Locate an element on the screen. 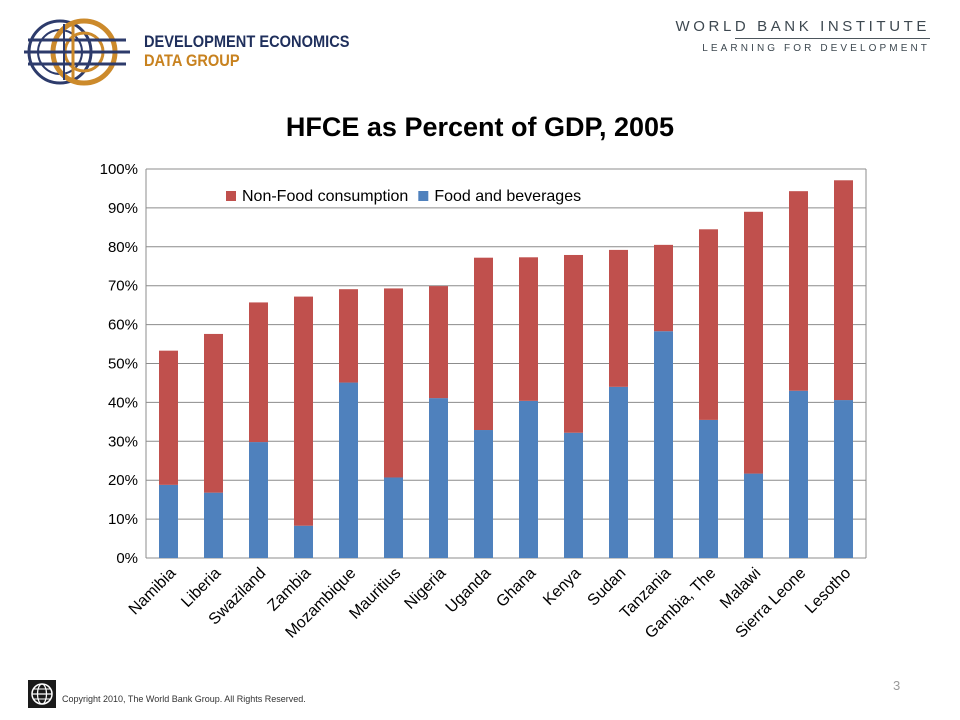  world-bank-globe-icon is located at coordinates (42, 694).